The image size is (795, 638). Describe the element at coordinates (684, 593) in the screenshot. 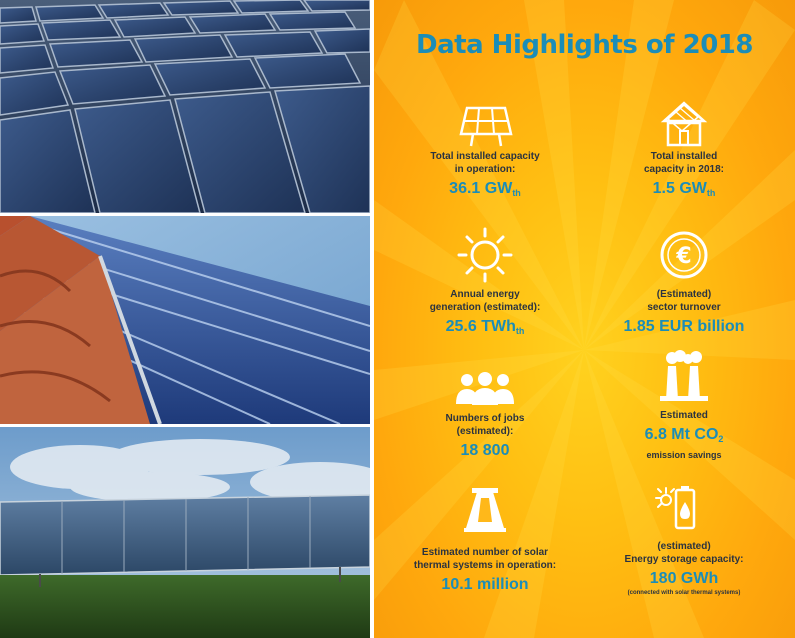

I see `note: (connected with solar thermal systems)` at that location.